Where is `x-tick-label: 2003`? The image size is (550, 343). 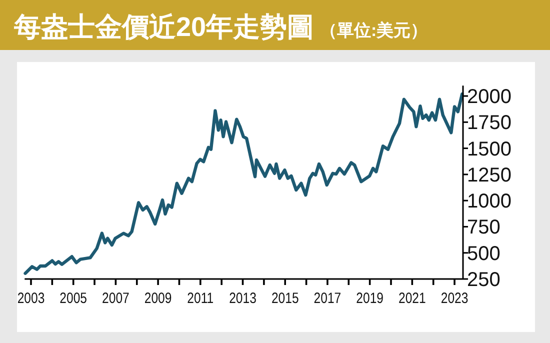
x-tick-label: 2003 is located at coordinates (31, 298).